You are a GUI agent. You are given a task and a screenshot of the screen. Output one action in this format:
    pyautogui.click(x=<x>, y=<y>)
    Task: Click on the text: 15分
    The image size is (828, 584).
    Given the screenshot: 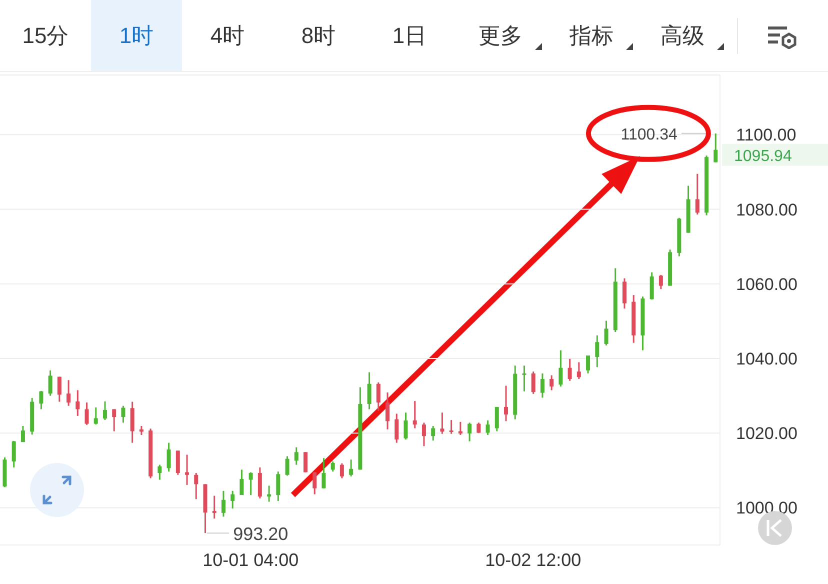 What is the action you would take?
    pyautogui.click(x=45, y=36)
    